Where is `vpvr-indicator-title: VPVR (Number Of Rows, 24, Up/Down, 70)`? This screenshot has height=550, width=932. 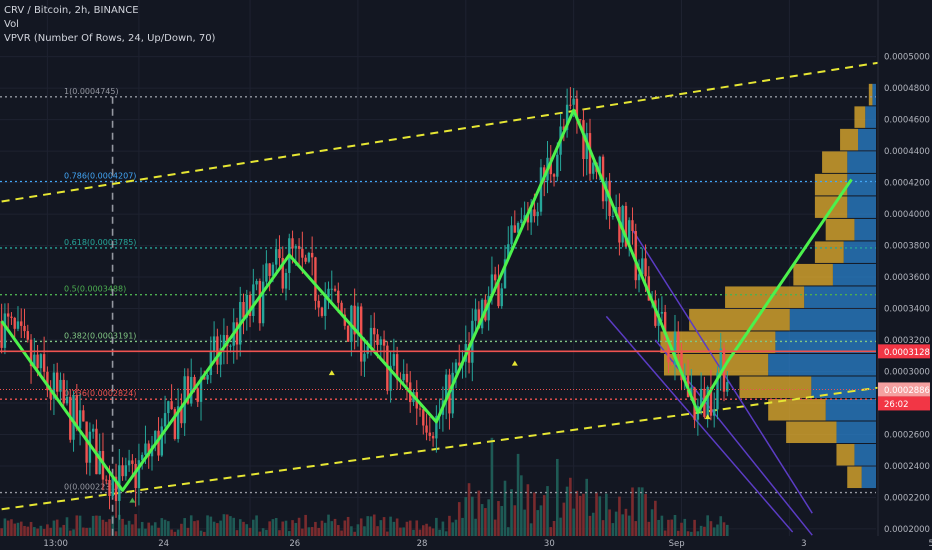
vpvr-indicator-title: VPVR (Number Of Rows, 24, Up/Down, 70) is located at coordinates (110, 38).